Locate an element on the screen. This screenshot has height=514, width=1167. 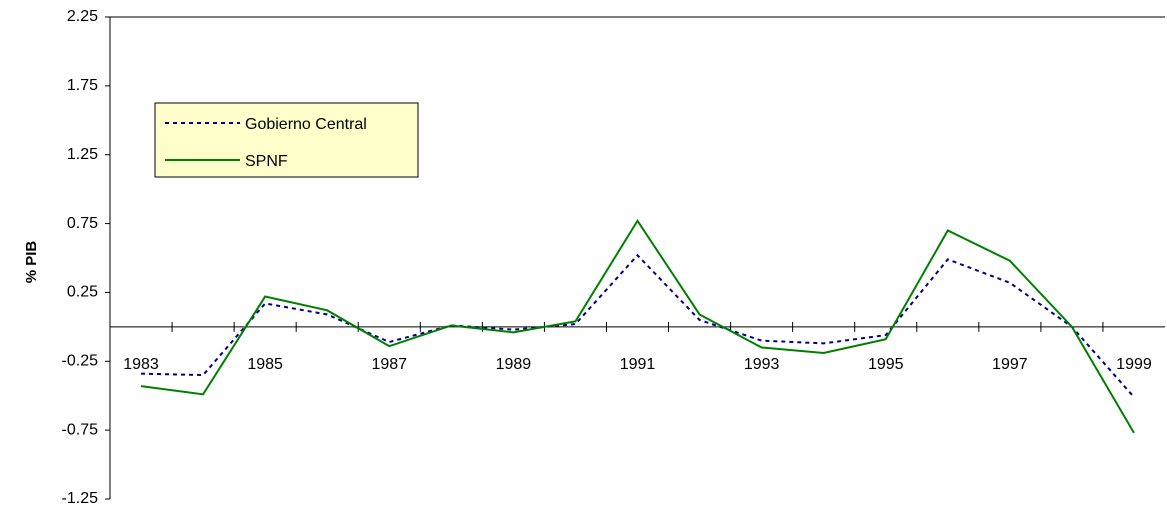
x-tick-label: 1993 is located at coordinates (762, 364).